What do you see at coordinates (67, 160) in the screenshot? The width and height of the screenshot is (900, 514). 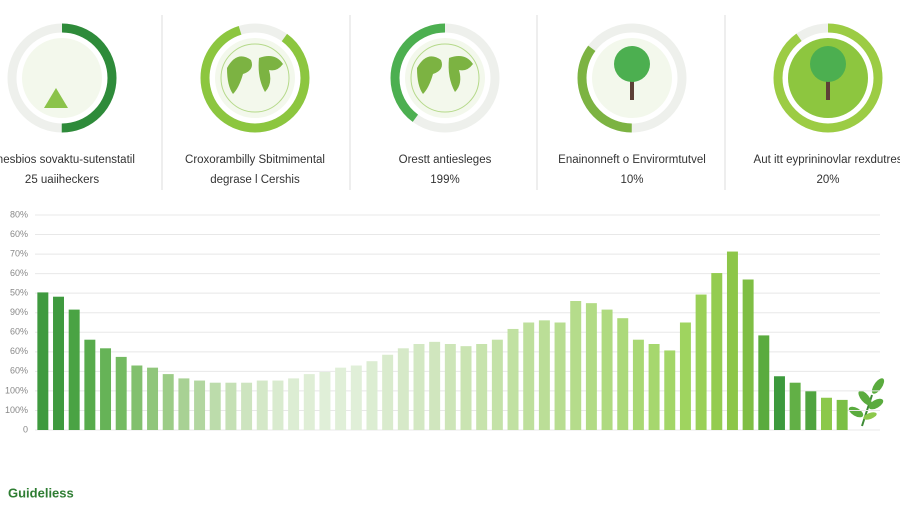 I see `card-title: Snesbios sovaktu-sutenstatil` at bounding box center [67, 160].